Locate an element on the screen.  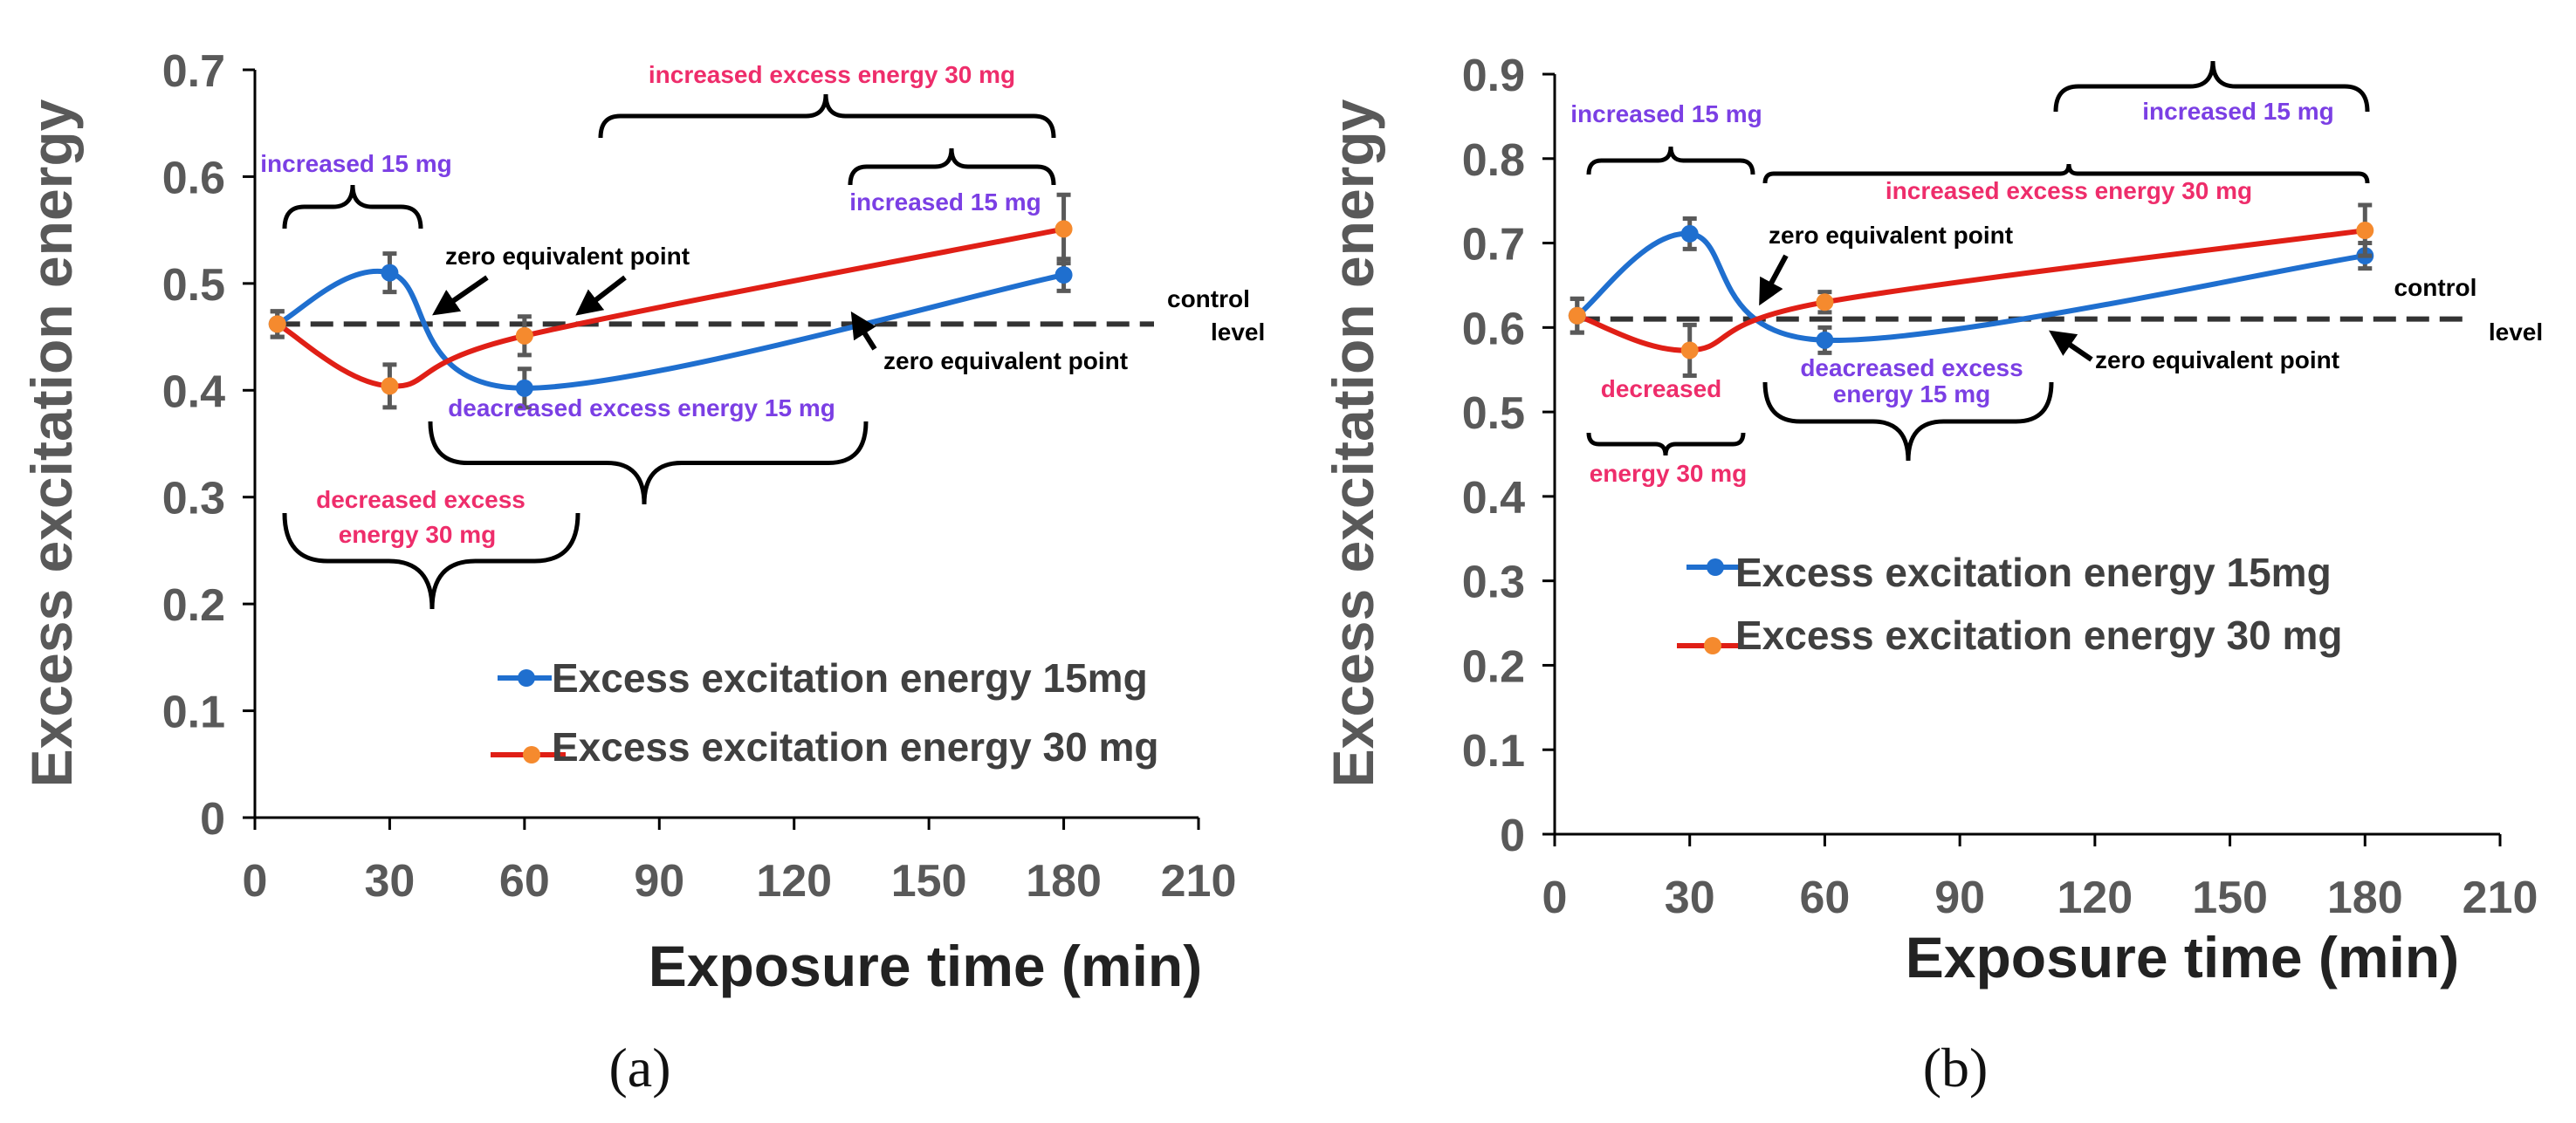
annotation-label: deacreased excess is located at coordinates (1911, 367).